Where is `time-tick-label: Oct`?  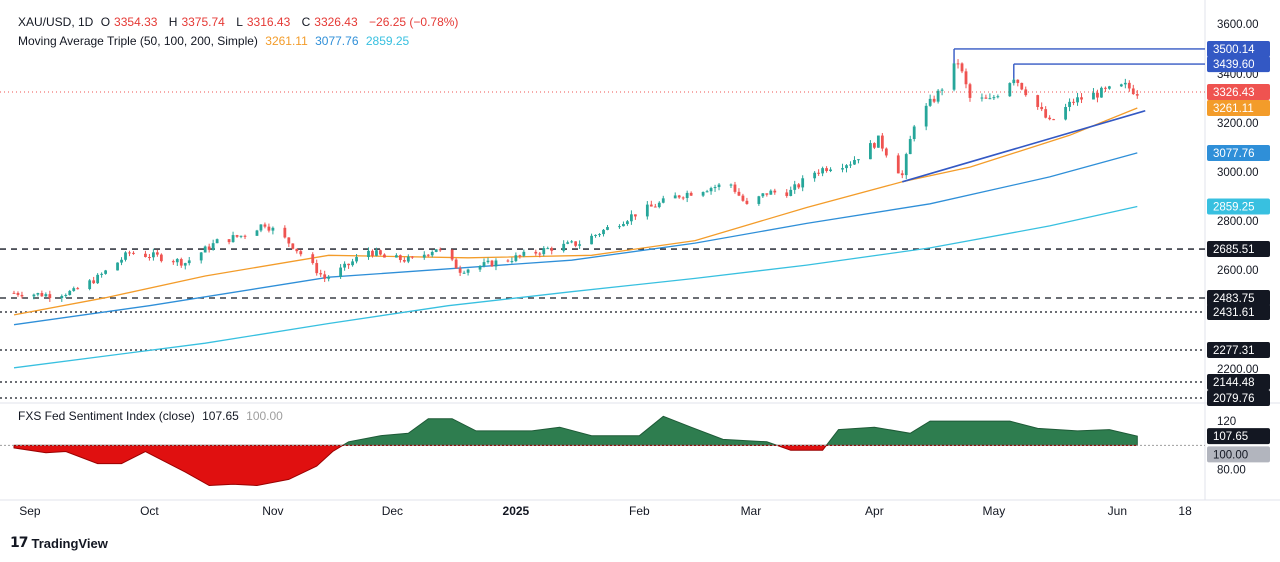
time-tick-label: Oct is located at coordinates (149, 511).